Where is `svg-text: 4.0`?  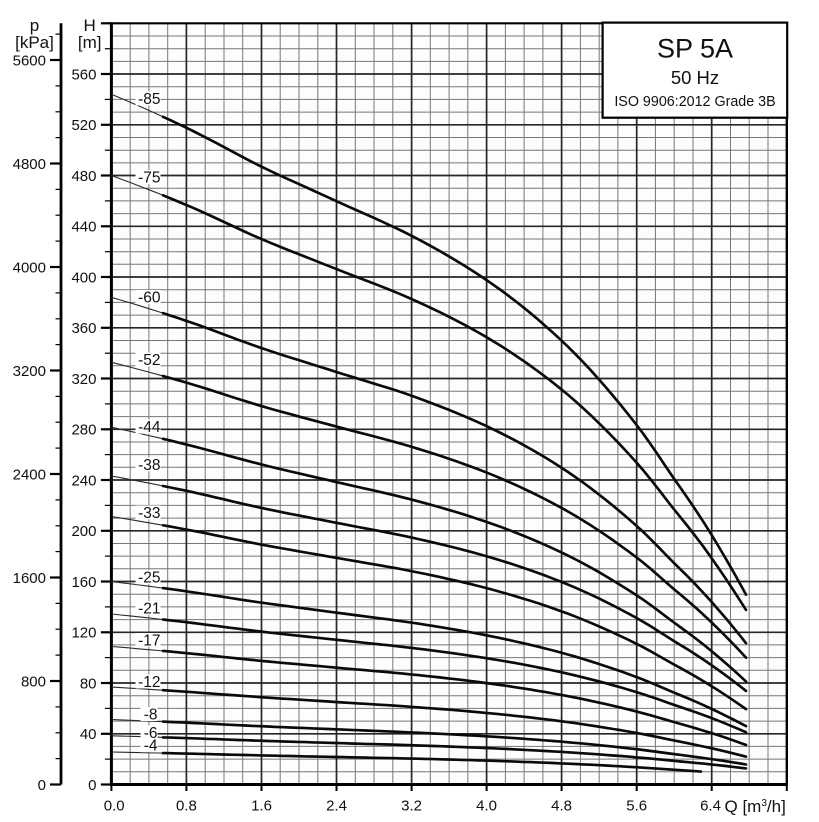
svg-text: 4.0 is located at coordinates (486, 806).